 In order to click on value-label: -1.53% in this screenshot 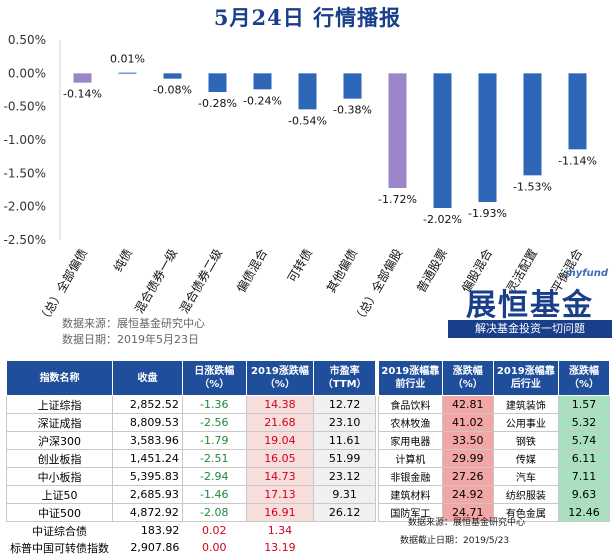, I will do `click(532, 186)`.